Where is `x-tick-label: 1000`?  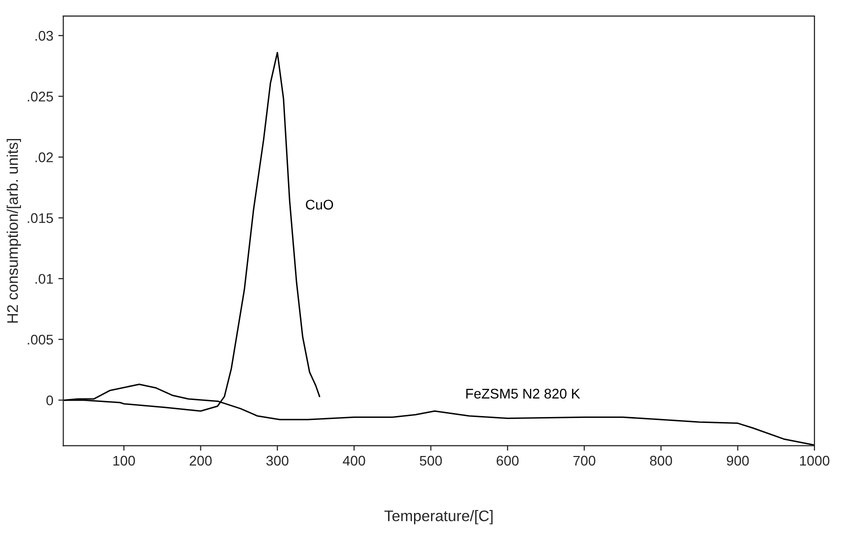
x-tick-label: 1000 is located at coordinates (815, 461).